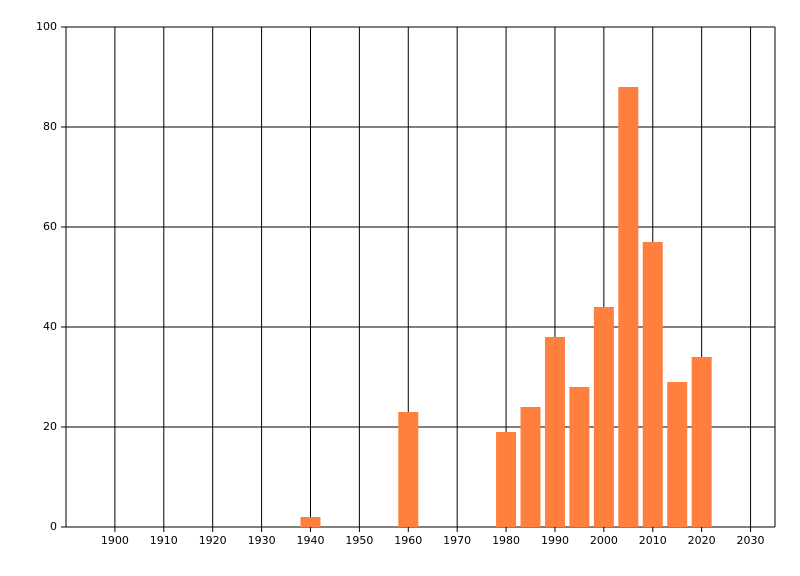 This screenshot has width=800, height=576. What do you see at coordinates (115, 540) in the screenshot?
I see `x-tick-label: 1900` at bounding box center [115, 540].